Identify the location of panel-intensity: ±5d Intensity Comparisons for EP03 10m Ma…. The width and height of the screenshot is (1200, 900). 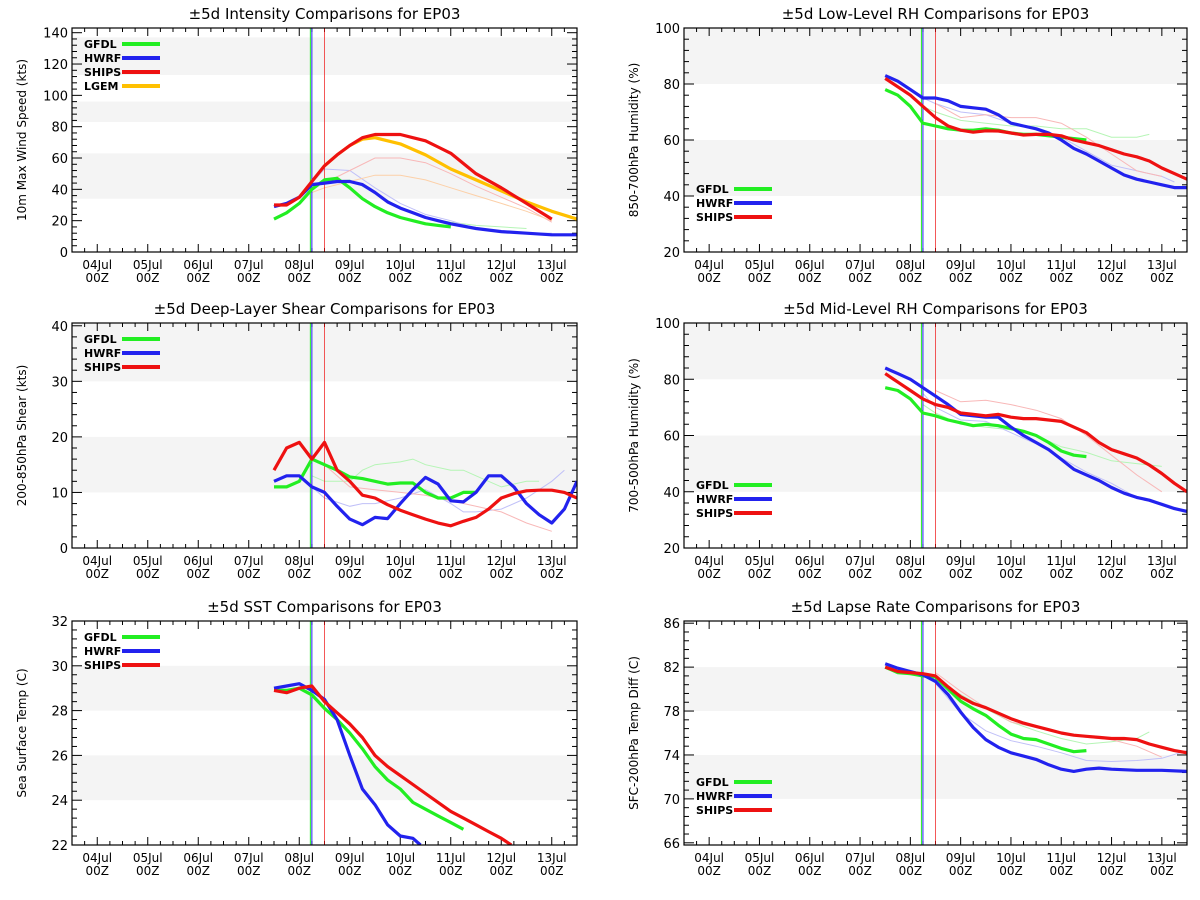
(296, 145).